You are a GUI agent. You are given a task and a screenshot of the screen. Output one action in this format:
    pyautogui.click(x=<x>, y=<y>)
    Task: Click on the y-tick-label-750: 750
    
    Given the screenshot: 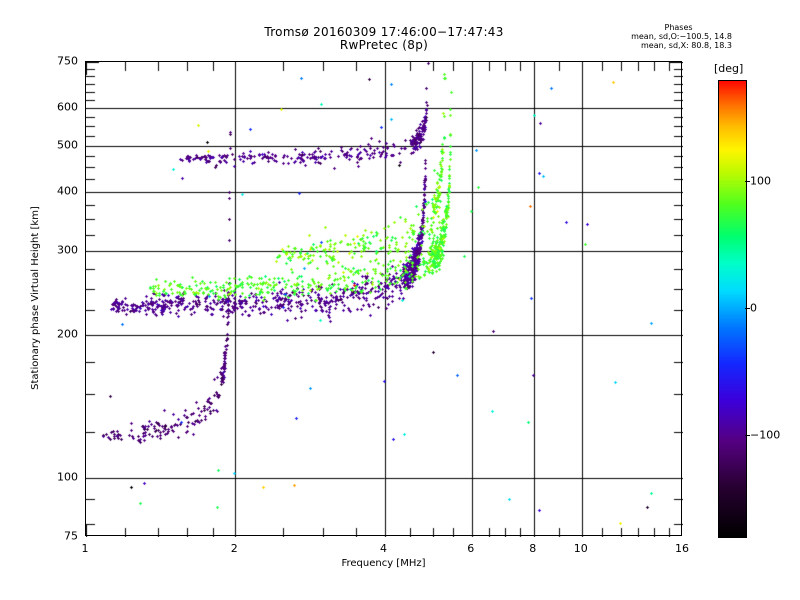 What is the action you would take?
    pyautogui.click(x=67, y=61)
    